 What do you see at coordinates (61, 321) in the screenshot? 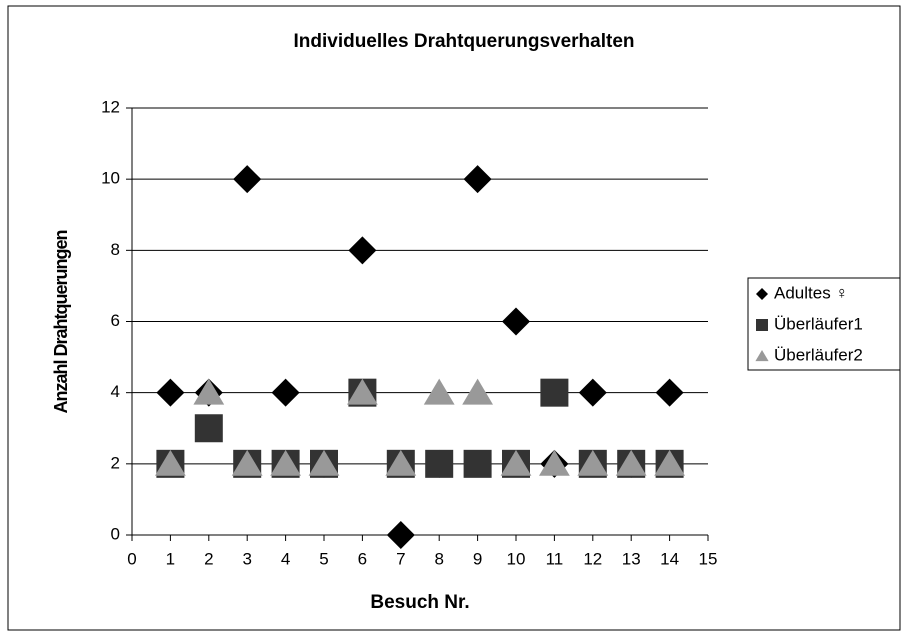
I see `y-axis-label: Anzahl Drahtquerungen` at bounding box center [61, 321].